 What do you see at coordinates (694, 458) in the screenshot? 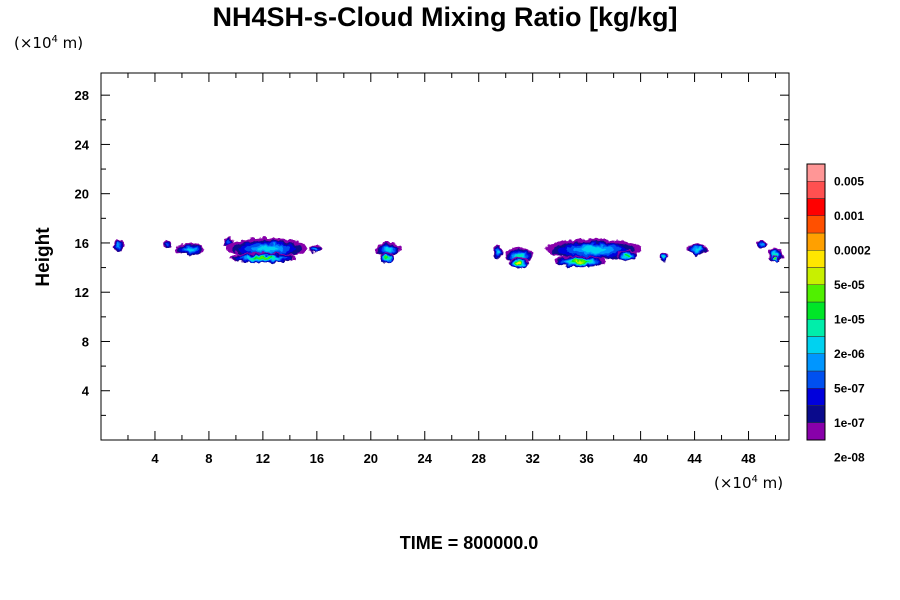
I see `x-tick-label: 44` at bounding box center [694, 458].